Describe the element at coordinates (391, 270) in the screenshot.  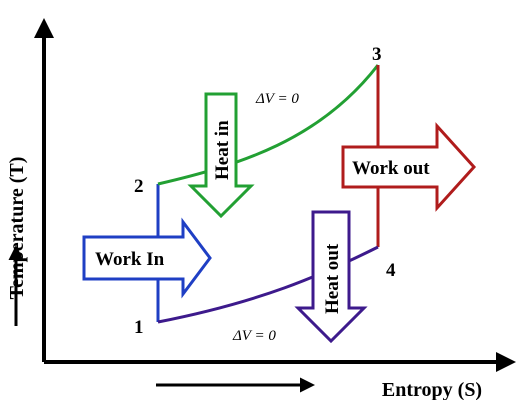
I see `point-4-label: 4` at that location.